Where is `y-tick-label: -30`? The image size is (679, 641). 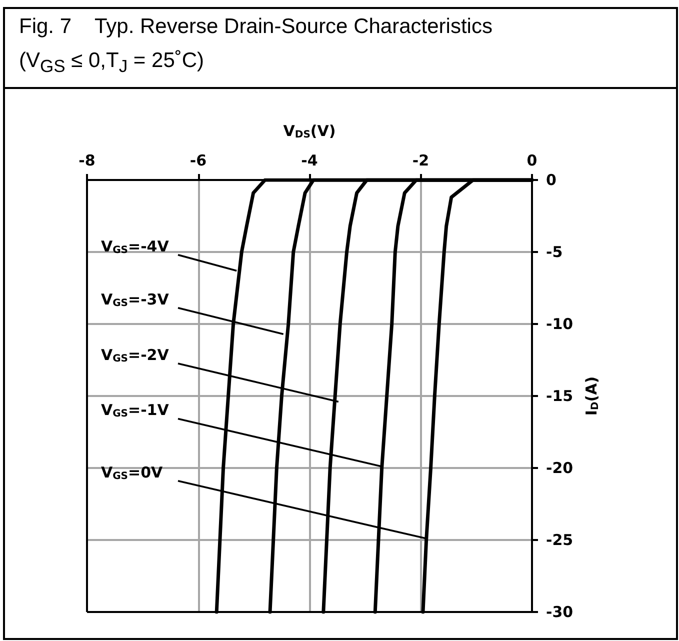
y-tick-label: -30 is located at coordinates (560, 612).